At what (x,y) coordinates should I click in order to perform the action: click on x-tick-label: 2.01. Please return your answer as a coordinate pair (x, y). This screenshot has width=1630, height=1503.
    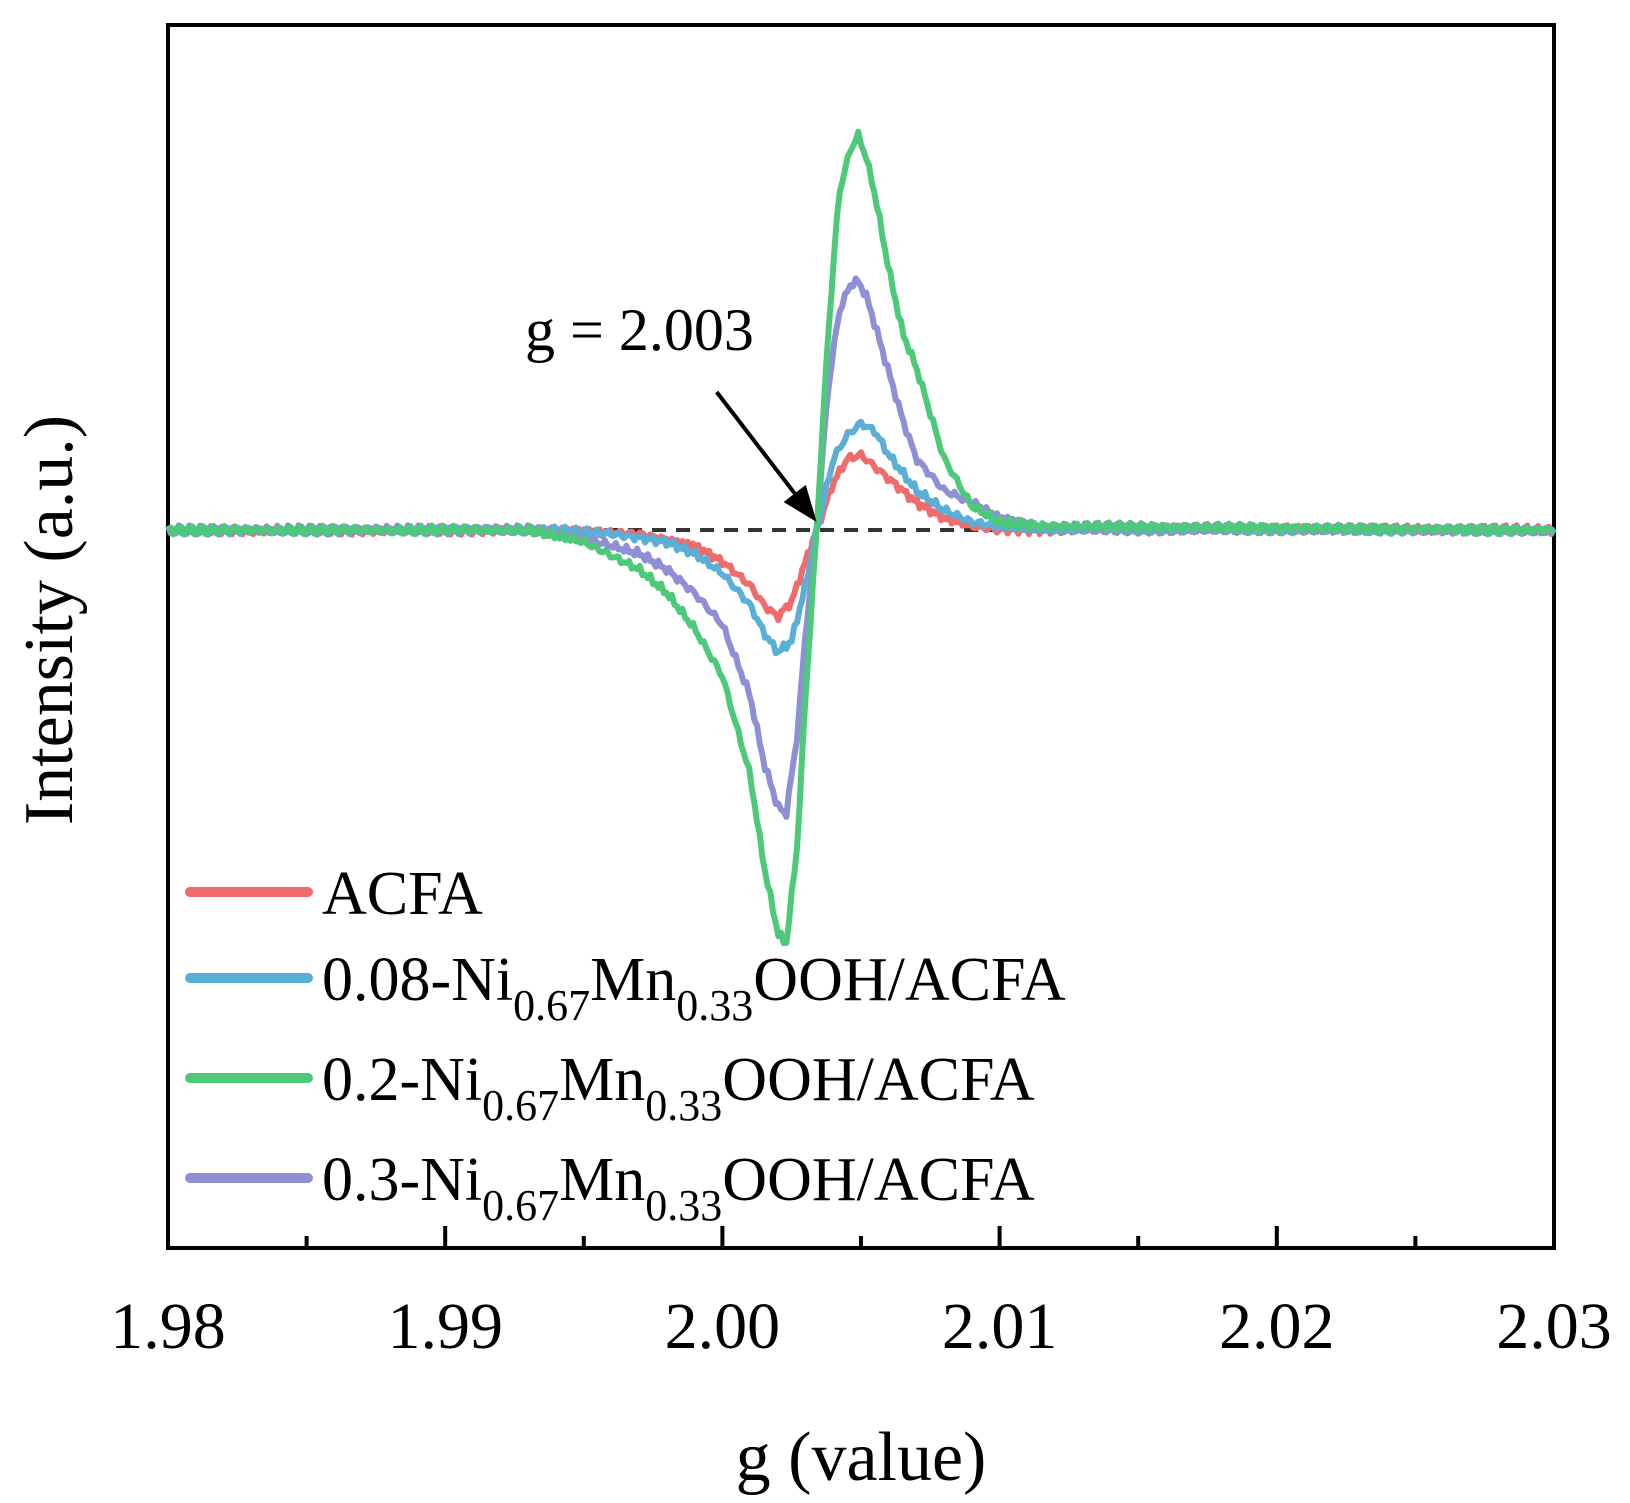
    Looking at the image, I should click on (1000, 1326).